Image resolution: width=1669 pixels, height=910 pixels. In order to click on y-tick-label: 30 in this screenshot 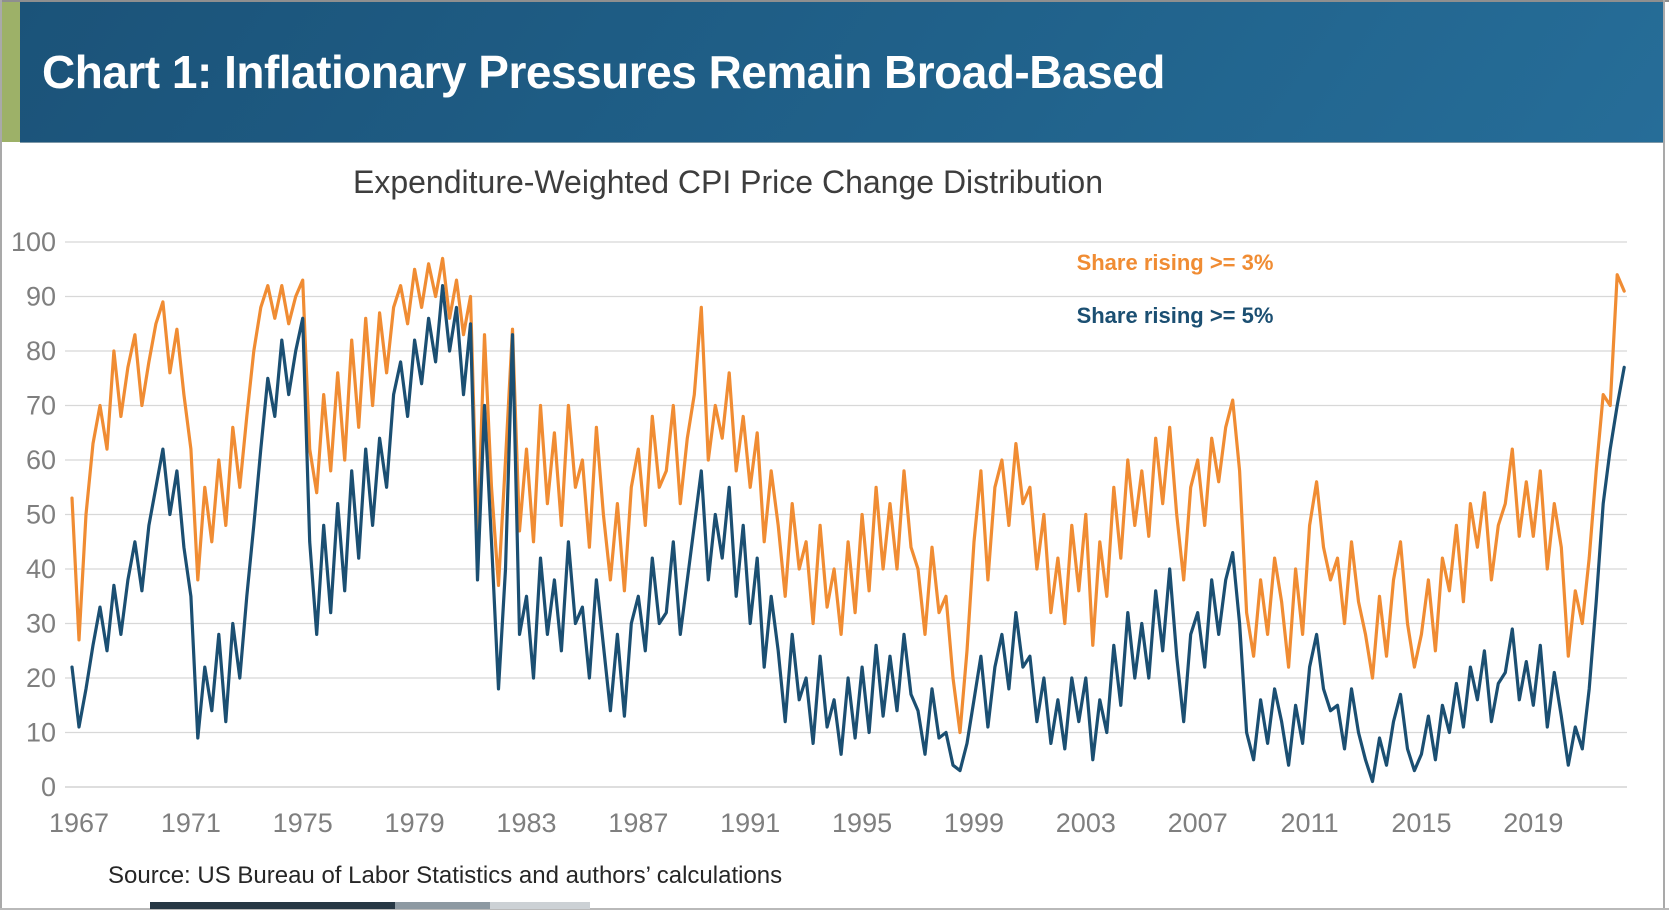, I will do `click(41, 624)`.